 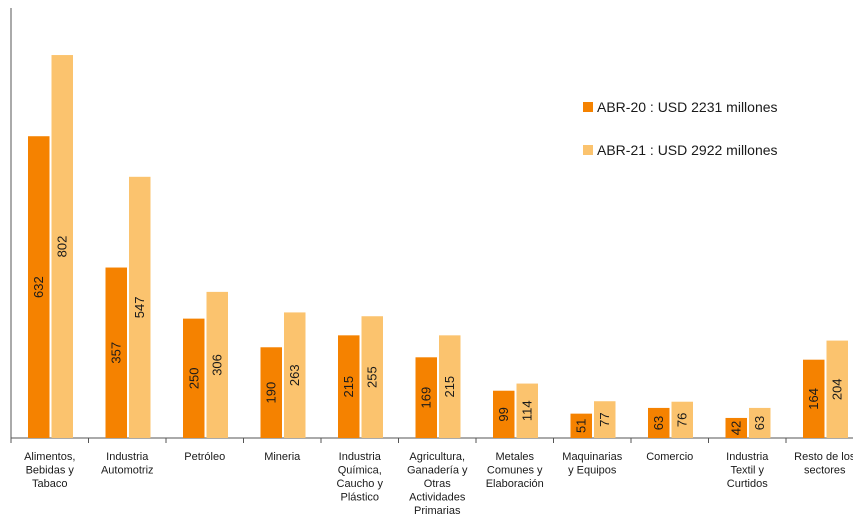 I want to click on bar-value-label: 190, so click(x=271, y=393).